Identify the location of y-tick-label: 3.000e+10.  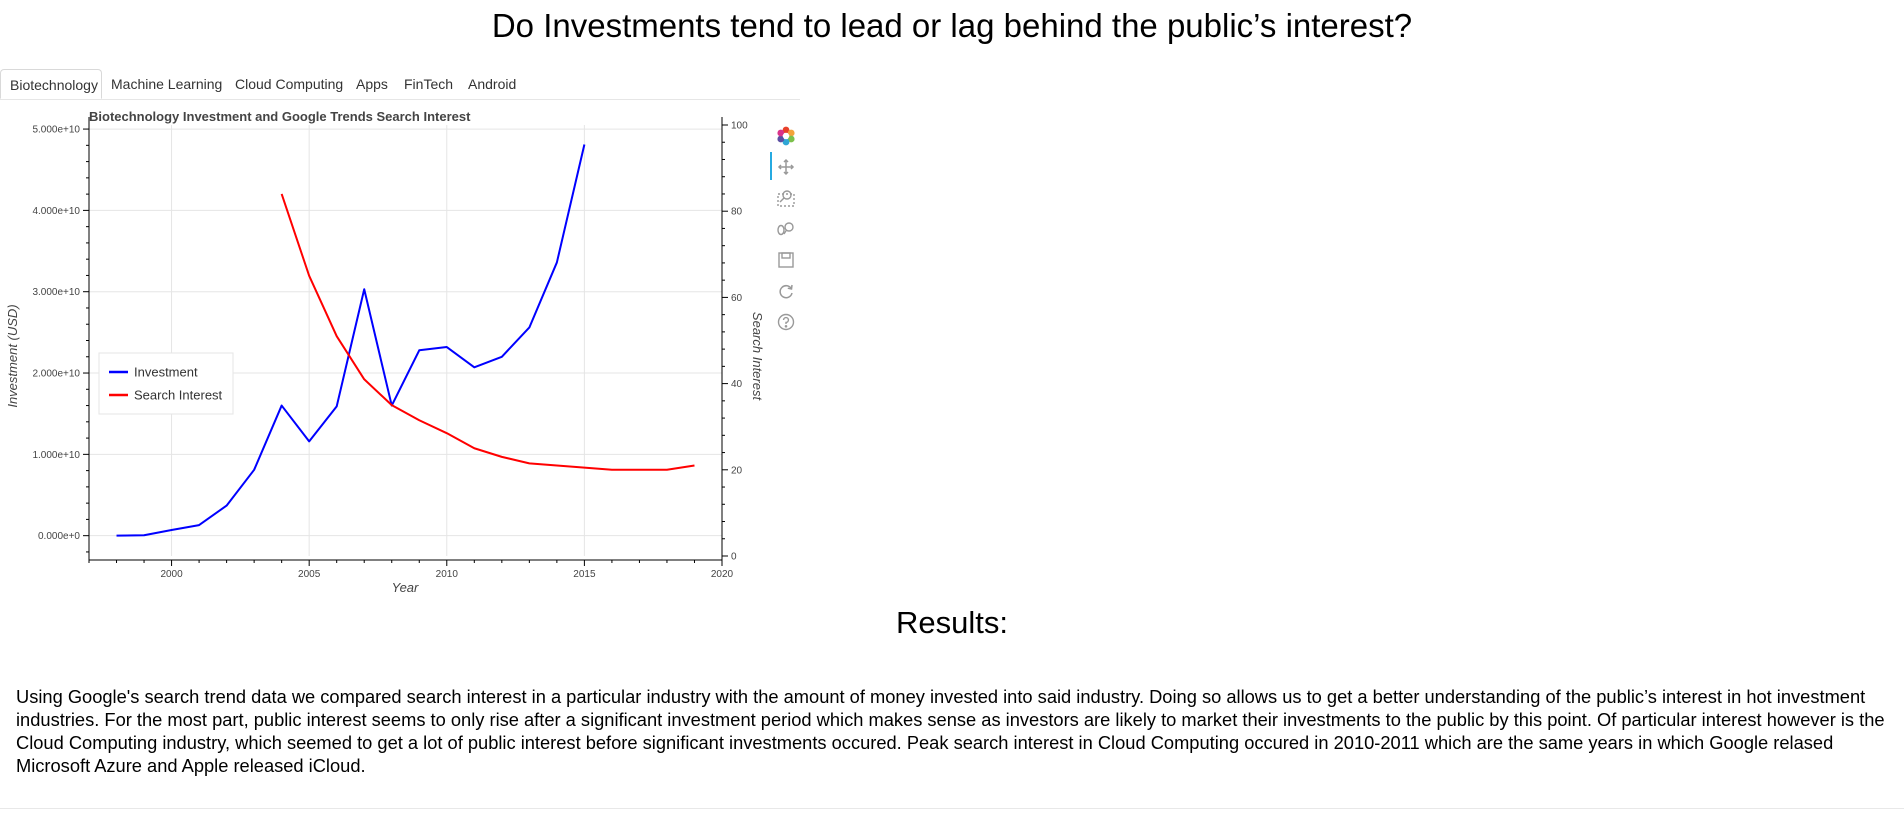
(56, 292).